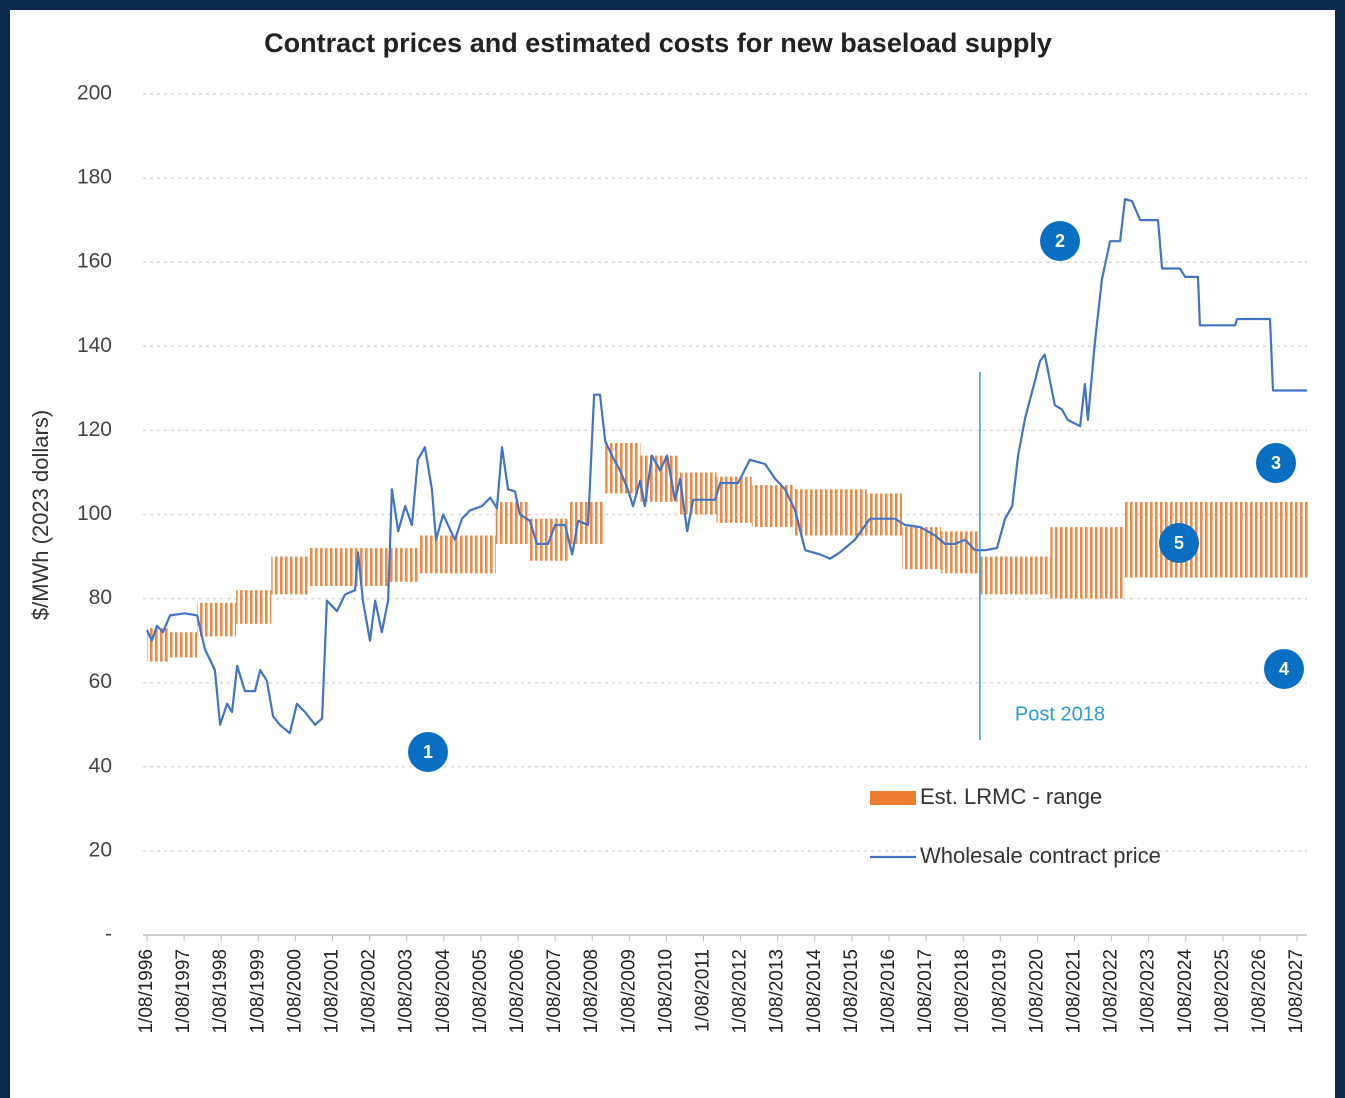  I want to click on x-tick-label: 1/08/2006, so click(517, 991).